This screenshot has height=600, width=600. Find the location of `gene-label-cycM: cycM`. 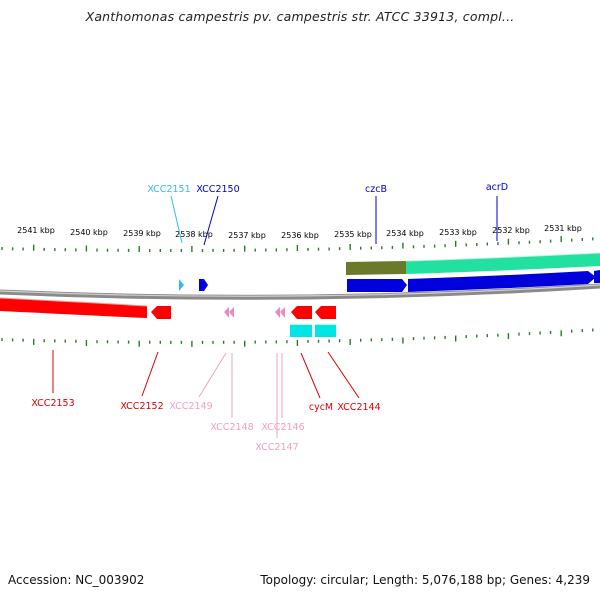

gene-label-cycM: cycM is located at coordinates (321, 407).